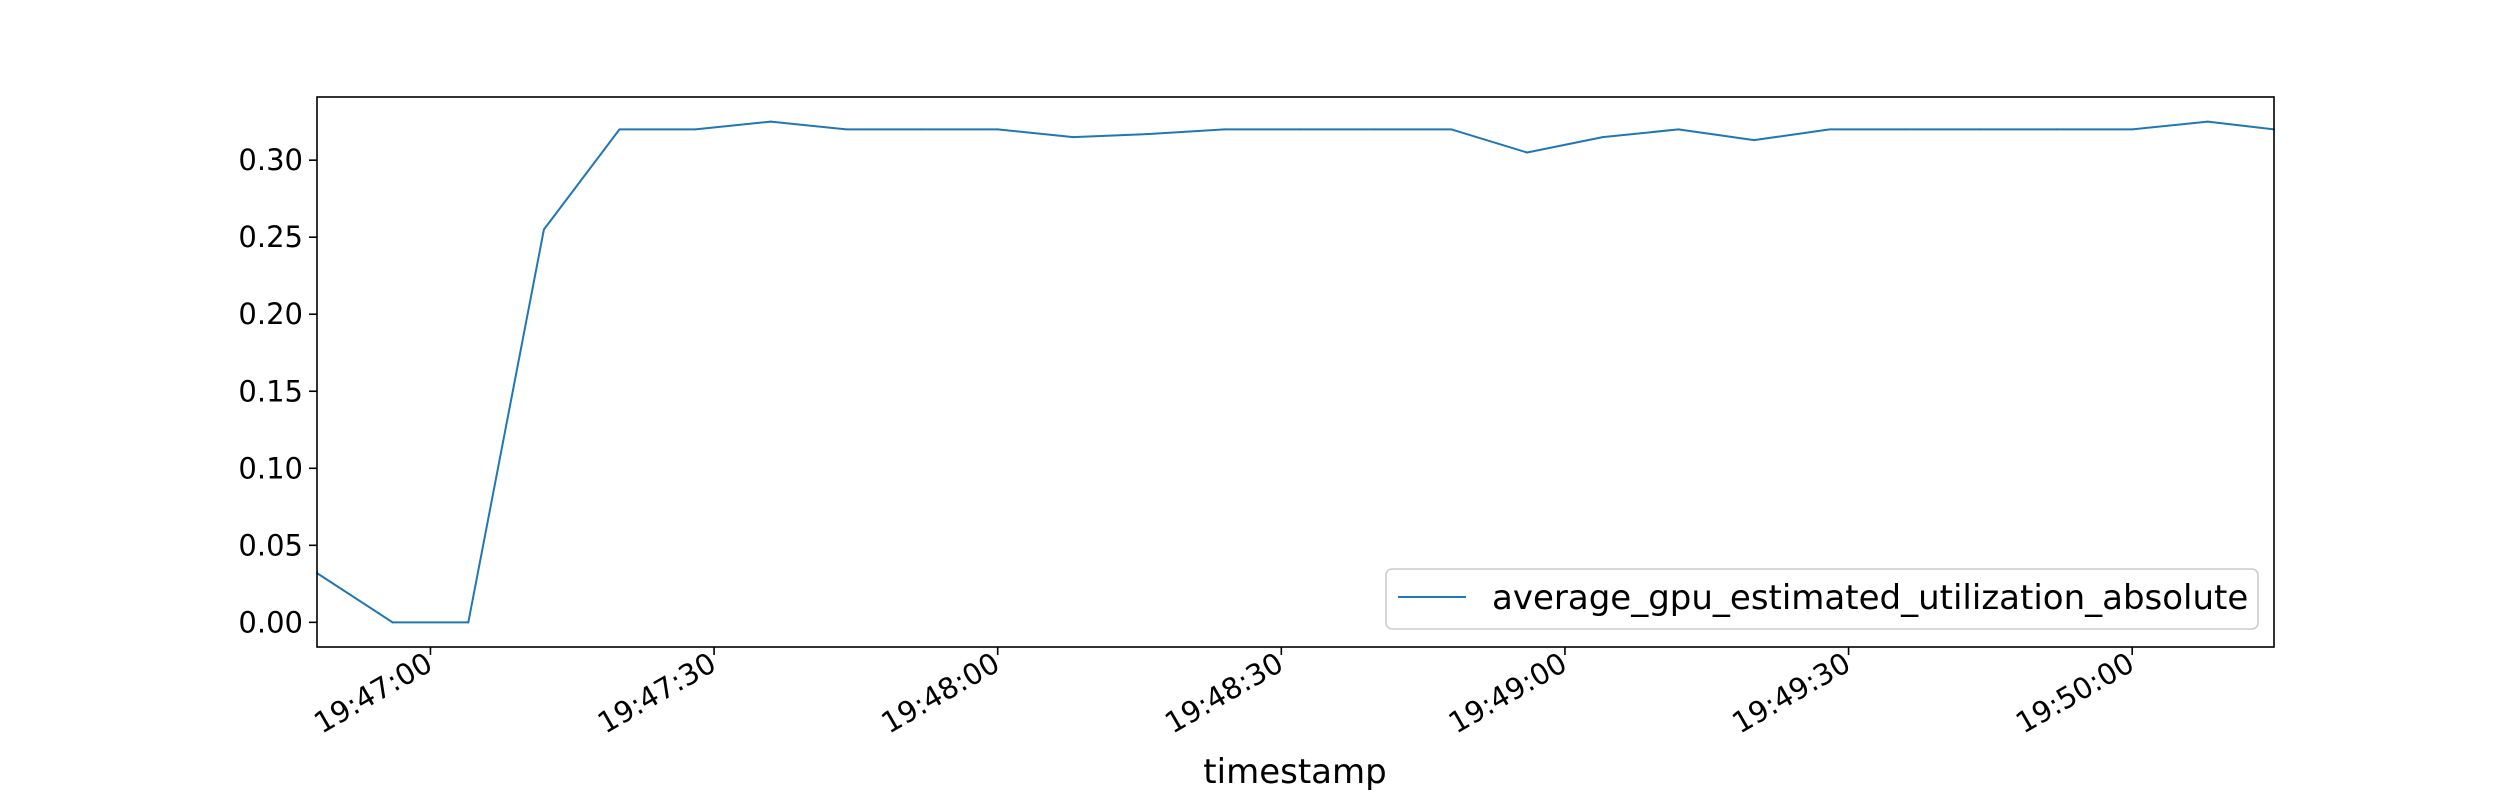 The image size is (2500, 805). I want to click on x-tick-label: 19:50:00, so click(2075, 693).